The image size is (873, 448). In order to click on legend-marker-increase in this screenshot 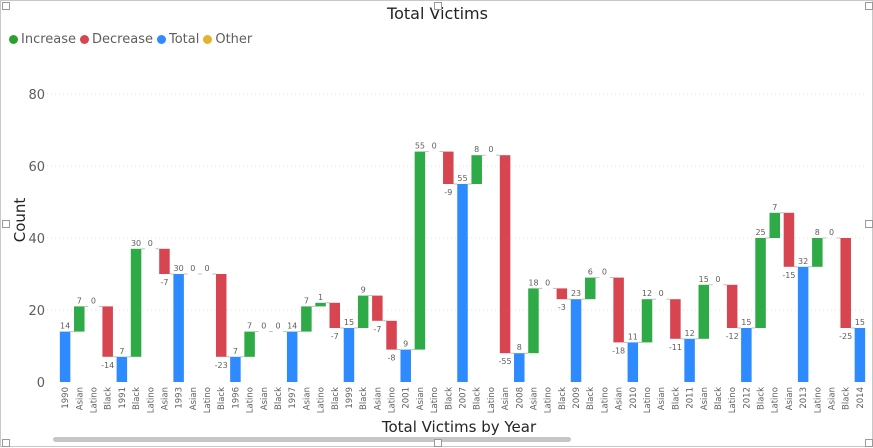, I will do `click(13, 39)`.